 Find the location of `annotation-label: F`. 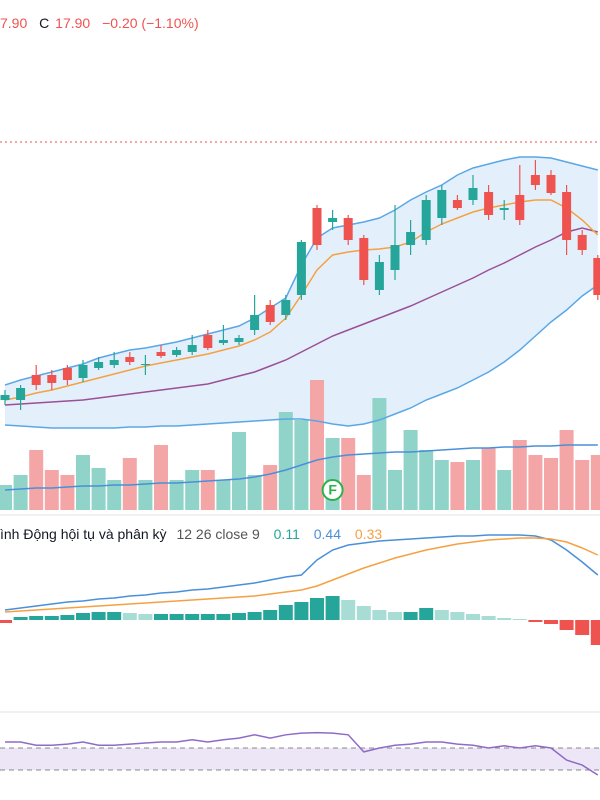

annotation-label: F is located at coordinates (332, 490).